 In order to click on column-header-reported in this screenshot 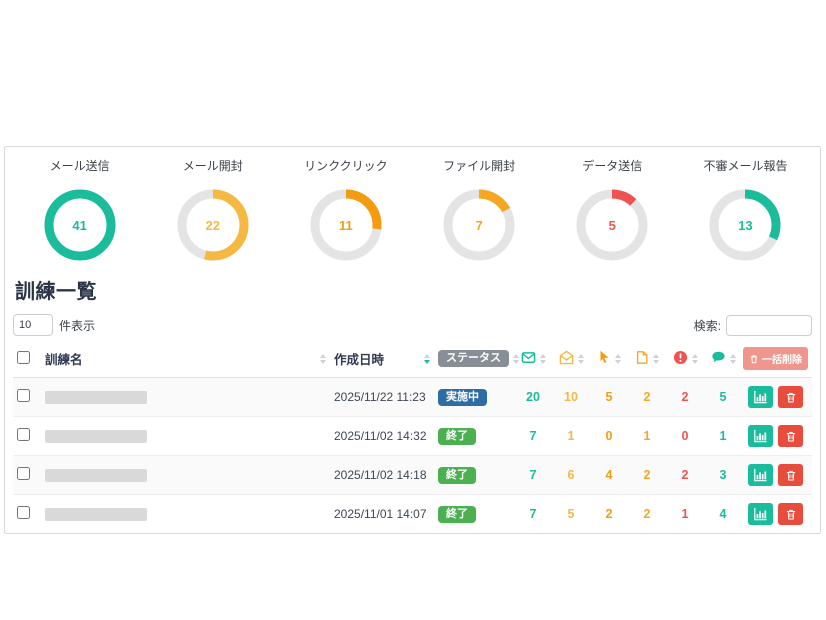, I will do `click(723, 360)`.